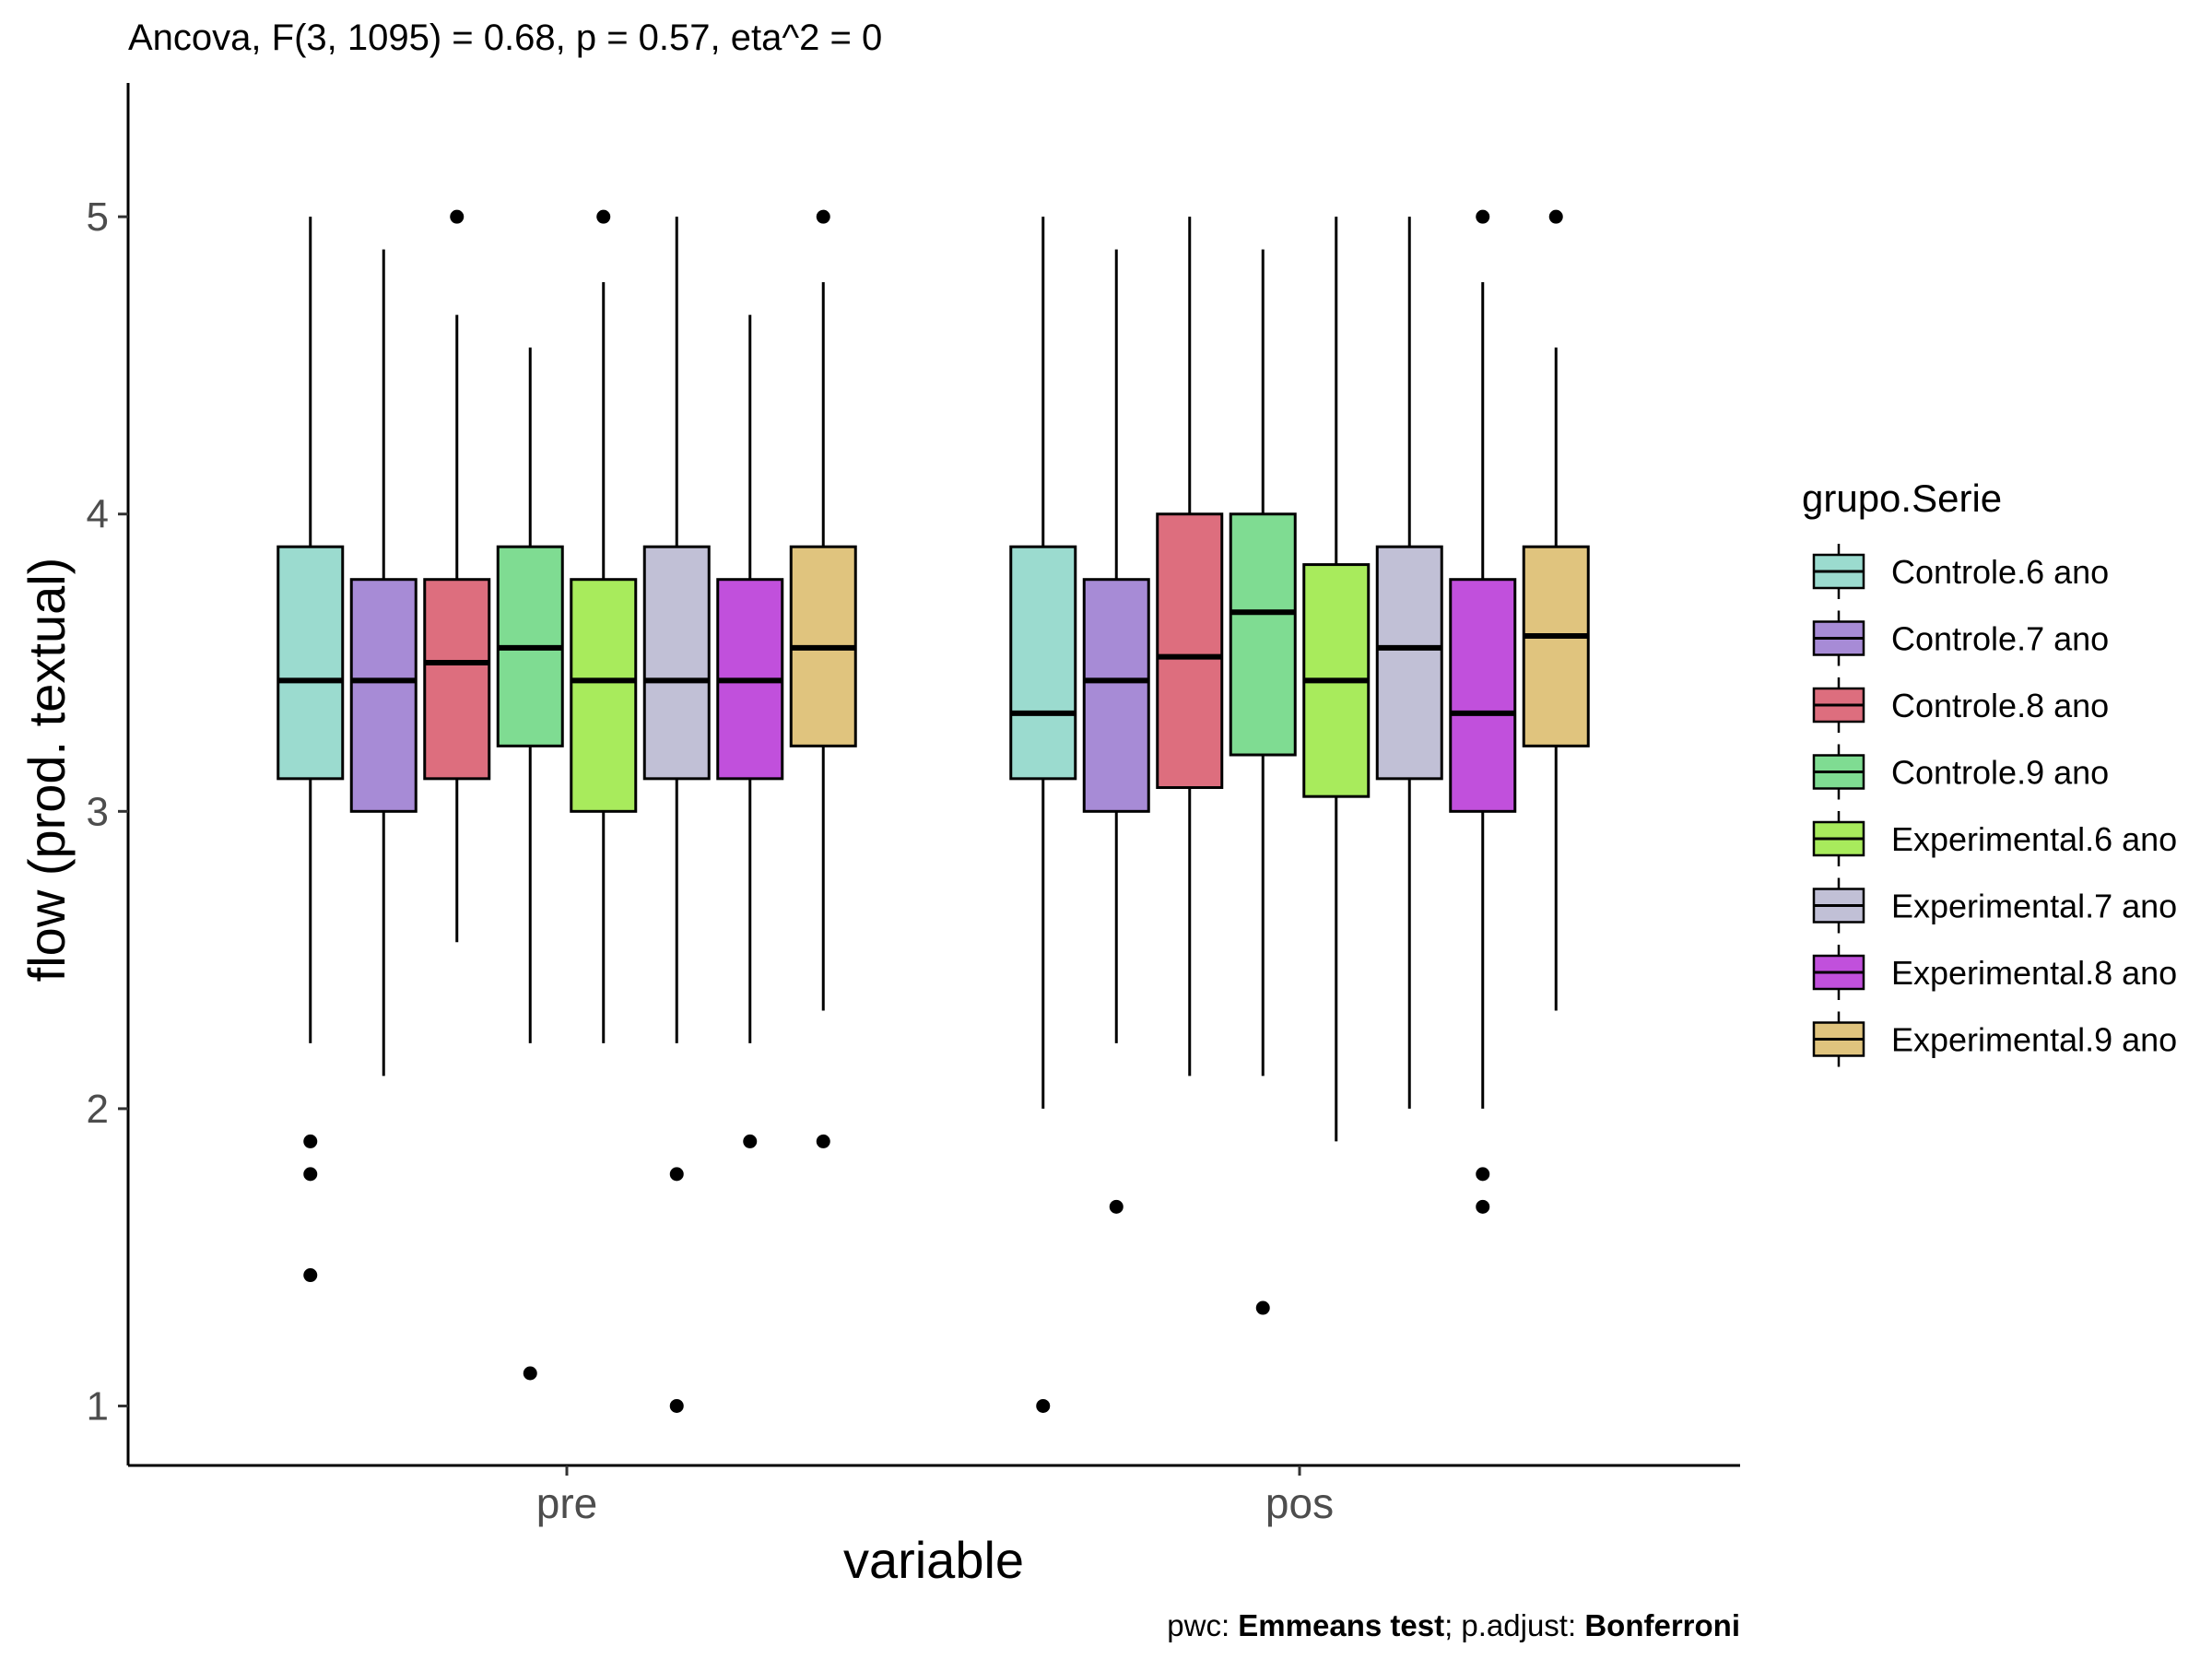  What do you see at coordinates (933, 1560) in the screenshot?
I see `x-axis-title: variable` at bounding box center [933, 1560].